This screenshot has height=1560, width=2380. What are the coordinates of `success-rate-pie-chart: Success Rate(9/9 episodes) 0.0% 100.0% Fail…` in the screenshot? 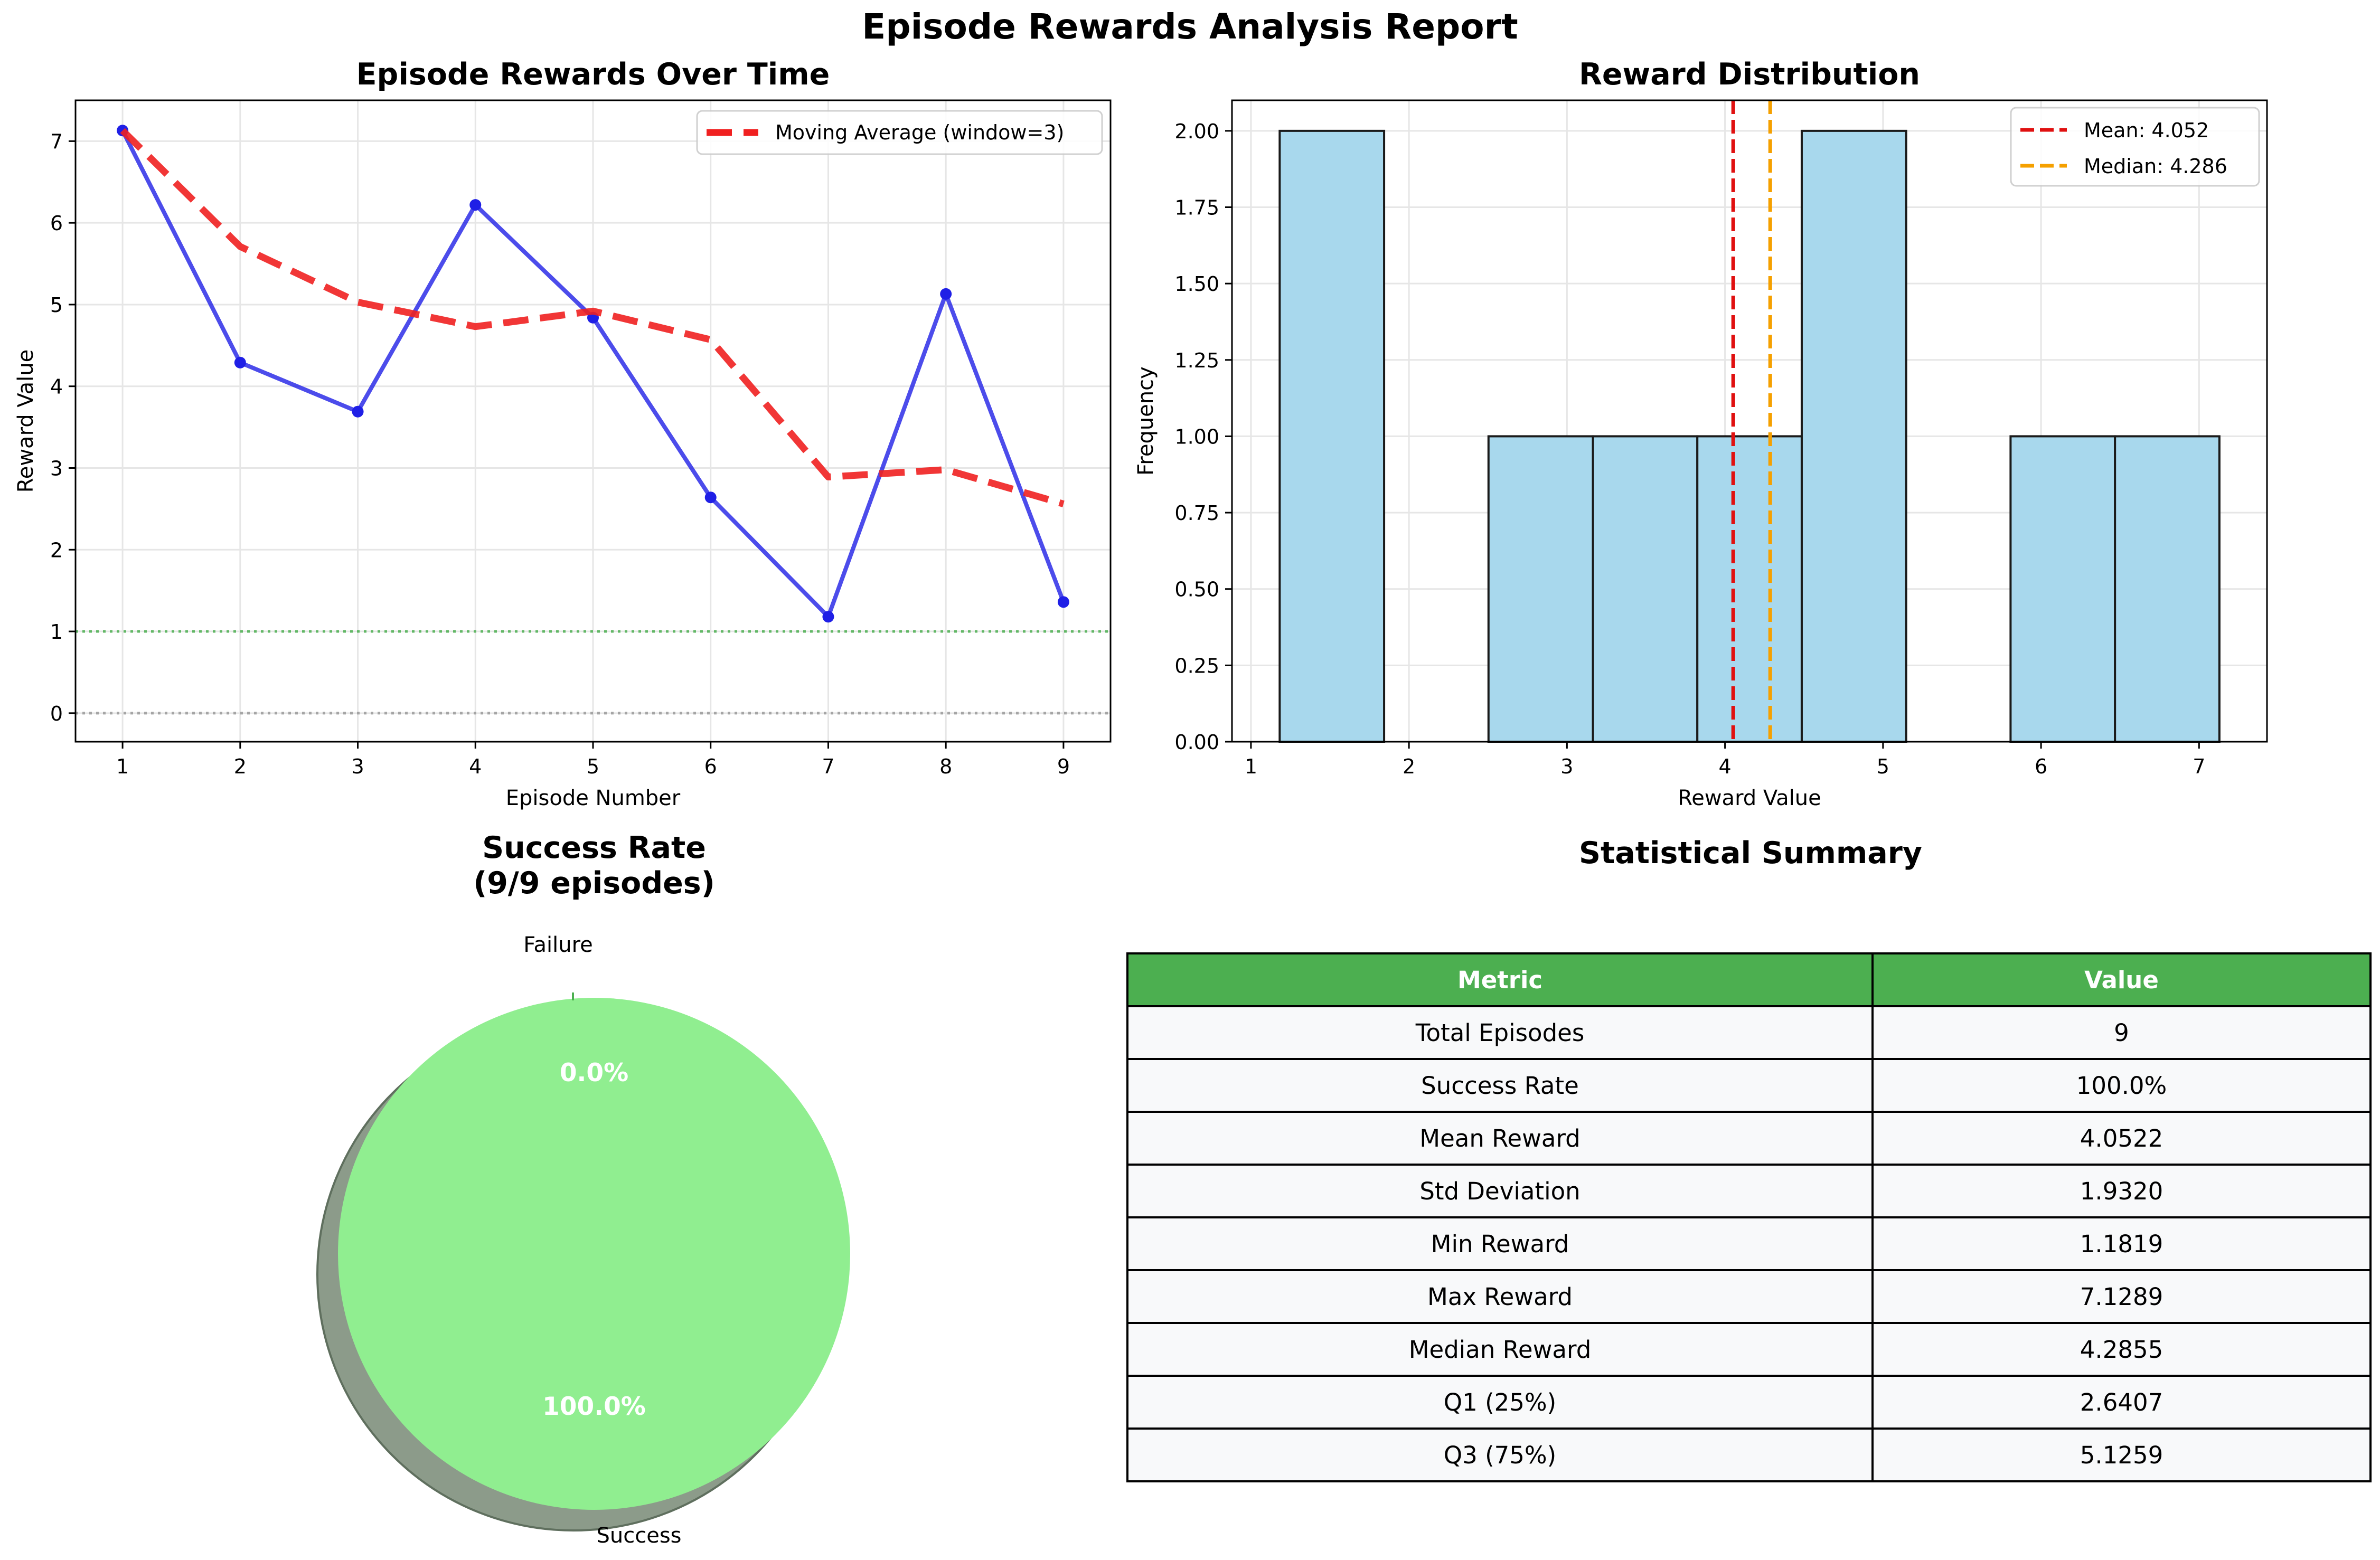 It's located at (583, 1189).